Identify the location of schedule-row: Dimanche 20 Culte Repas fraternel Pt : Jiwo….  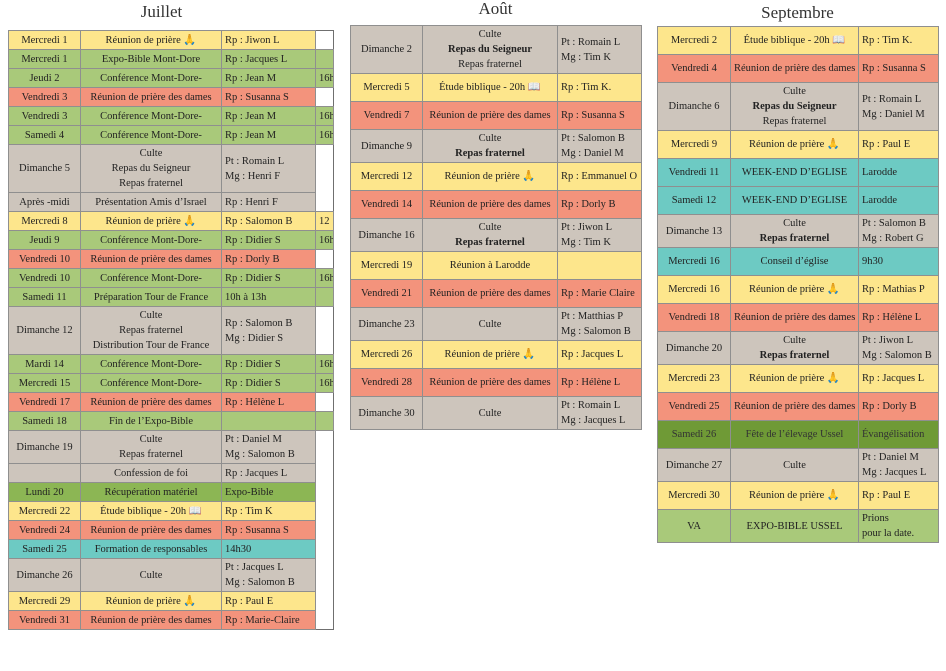
(798, 348).